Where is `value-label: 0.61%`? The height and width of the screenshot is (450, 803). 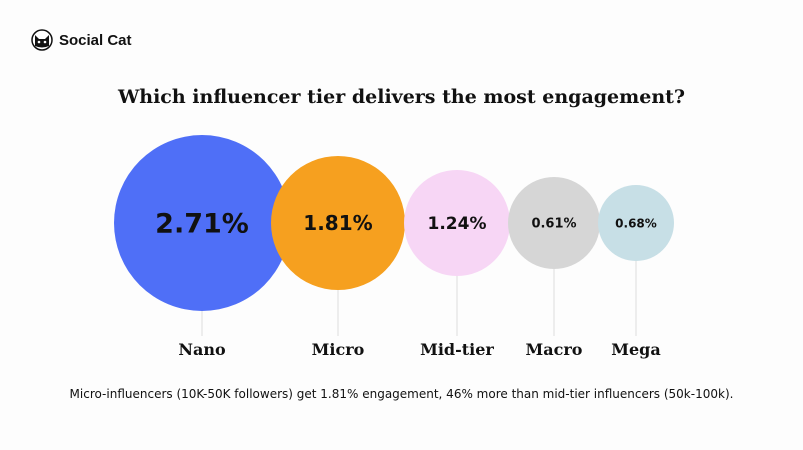 value-label: 0.61% is located at coordinates (553, 224).